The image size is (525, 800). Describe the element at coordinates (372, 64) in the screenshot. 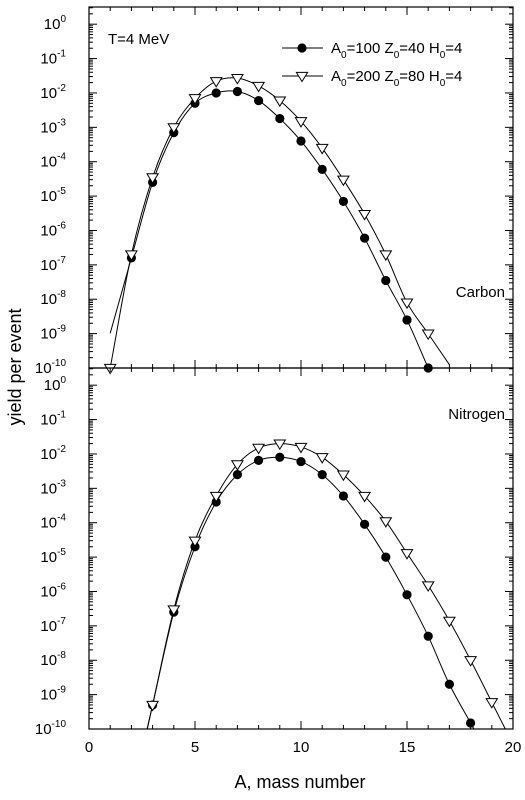

I see `legend: A0=100 Z0=40 H0=4 A0=200 Z0=80 H0=4` at that location.